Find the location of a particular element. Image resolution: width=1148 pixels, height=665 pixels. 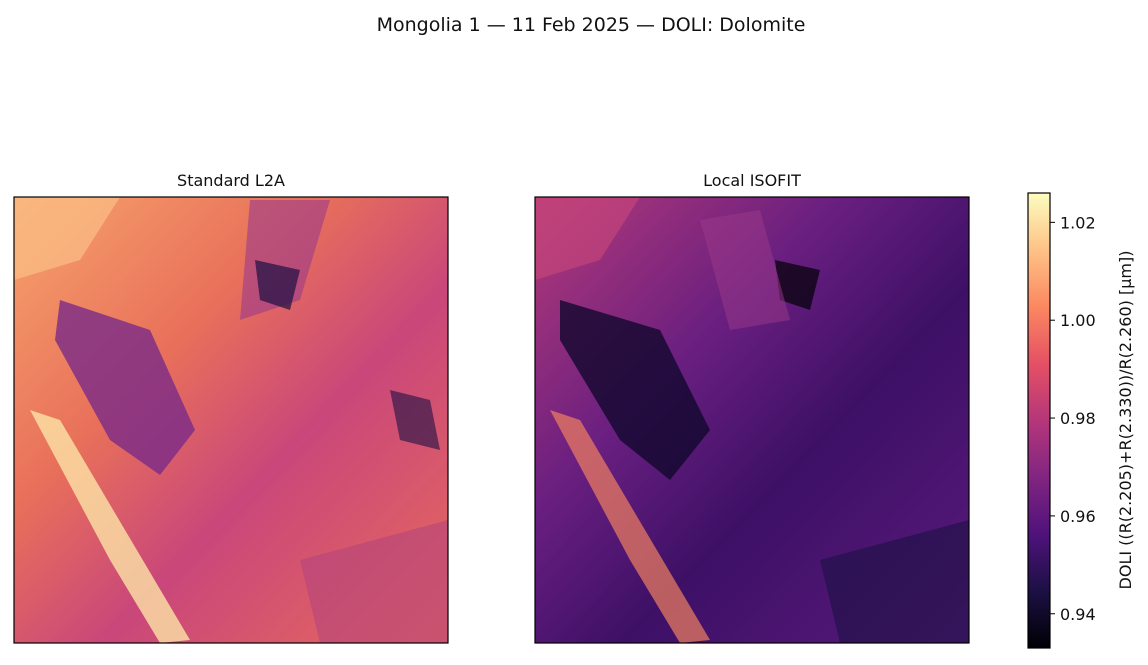

colorbar-tick-label: 1.02 is located at coordinates (1078, 222).